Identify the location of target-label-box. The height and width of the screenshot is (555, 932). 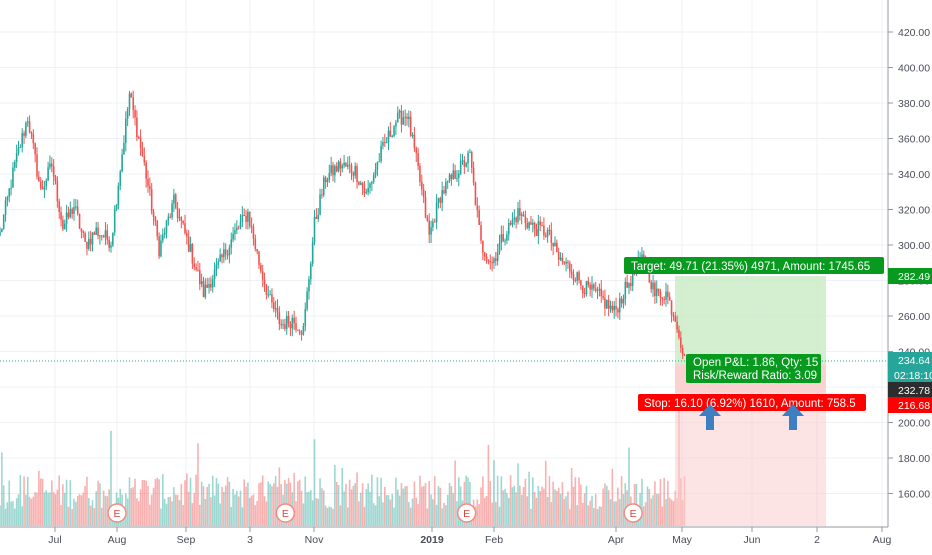
(754, 265).